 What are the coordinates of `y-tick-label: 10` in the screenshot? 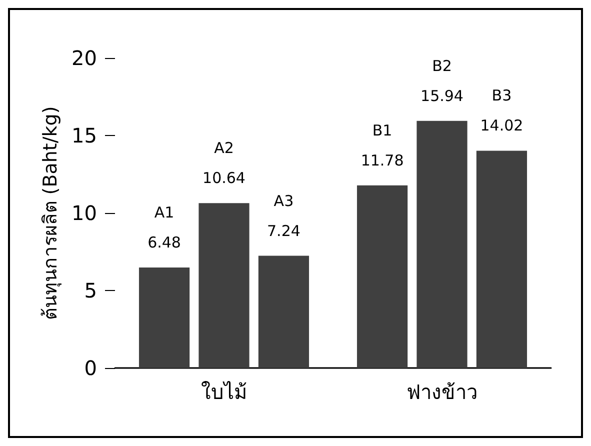 It's located at (84, 213).